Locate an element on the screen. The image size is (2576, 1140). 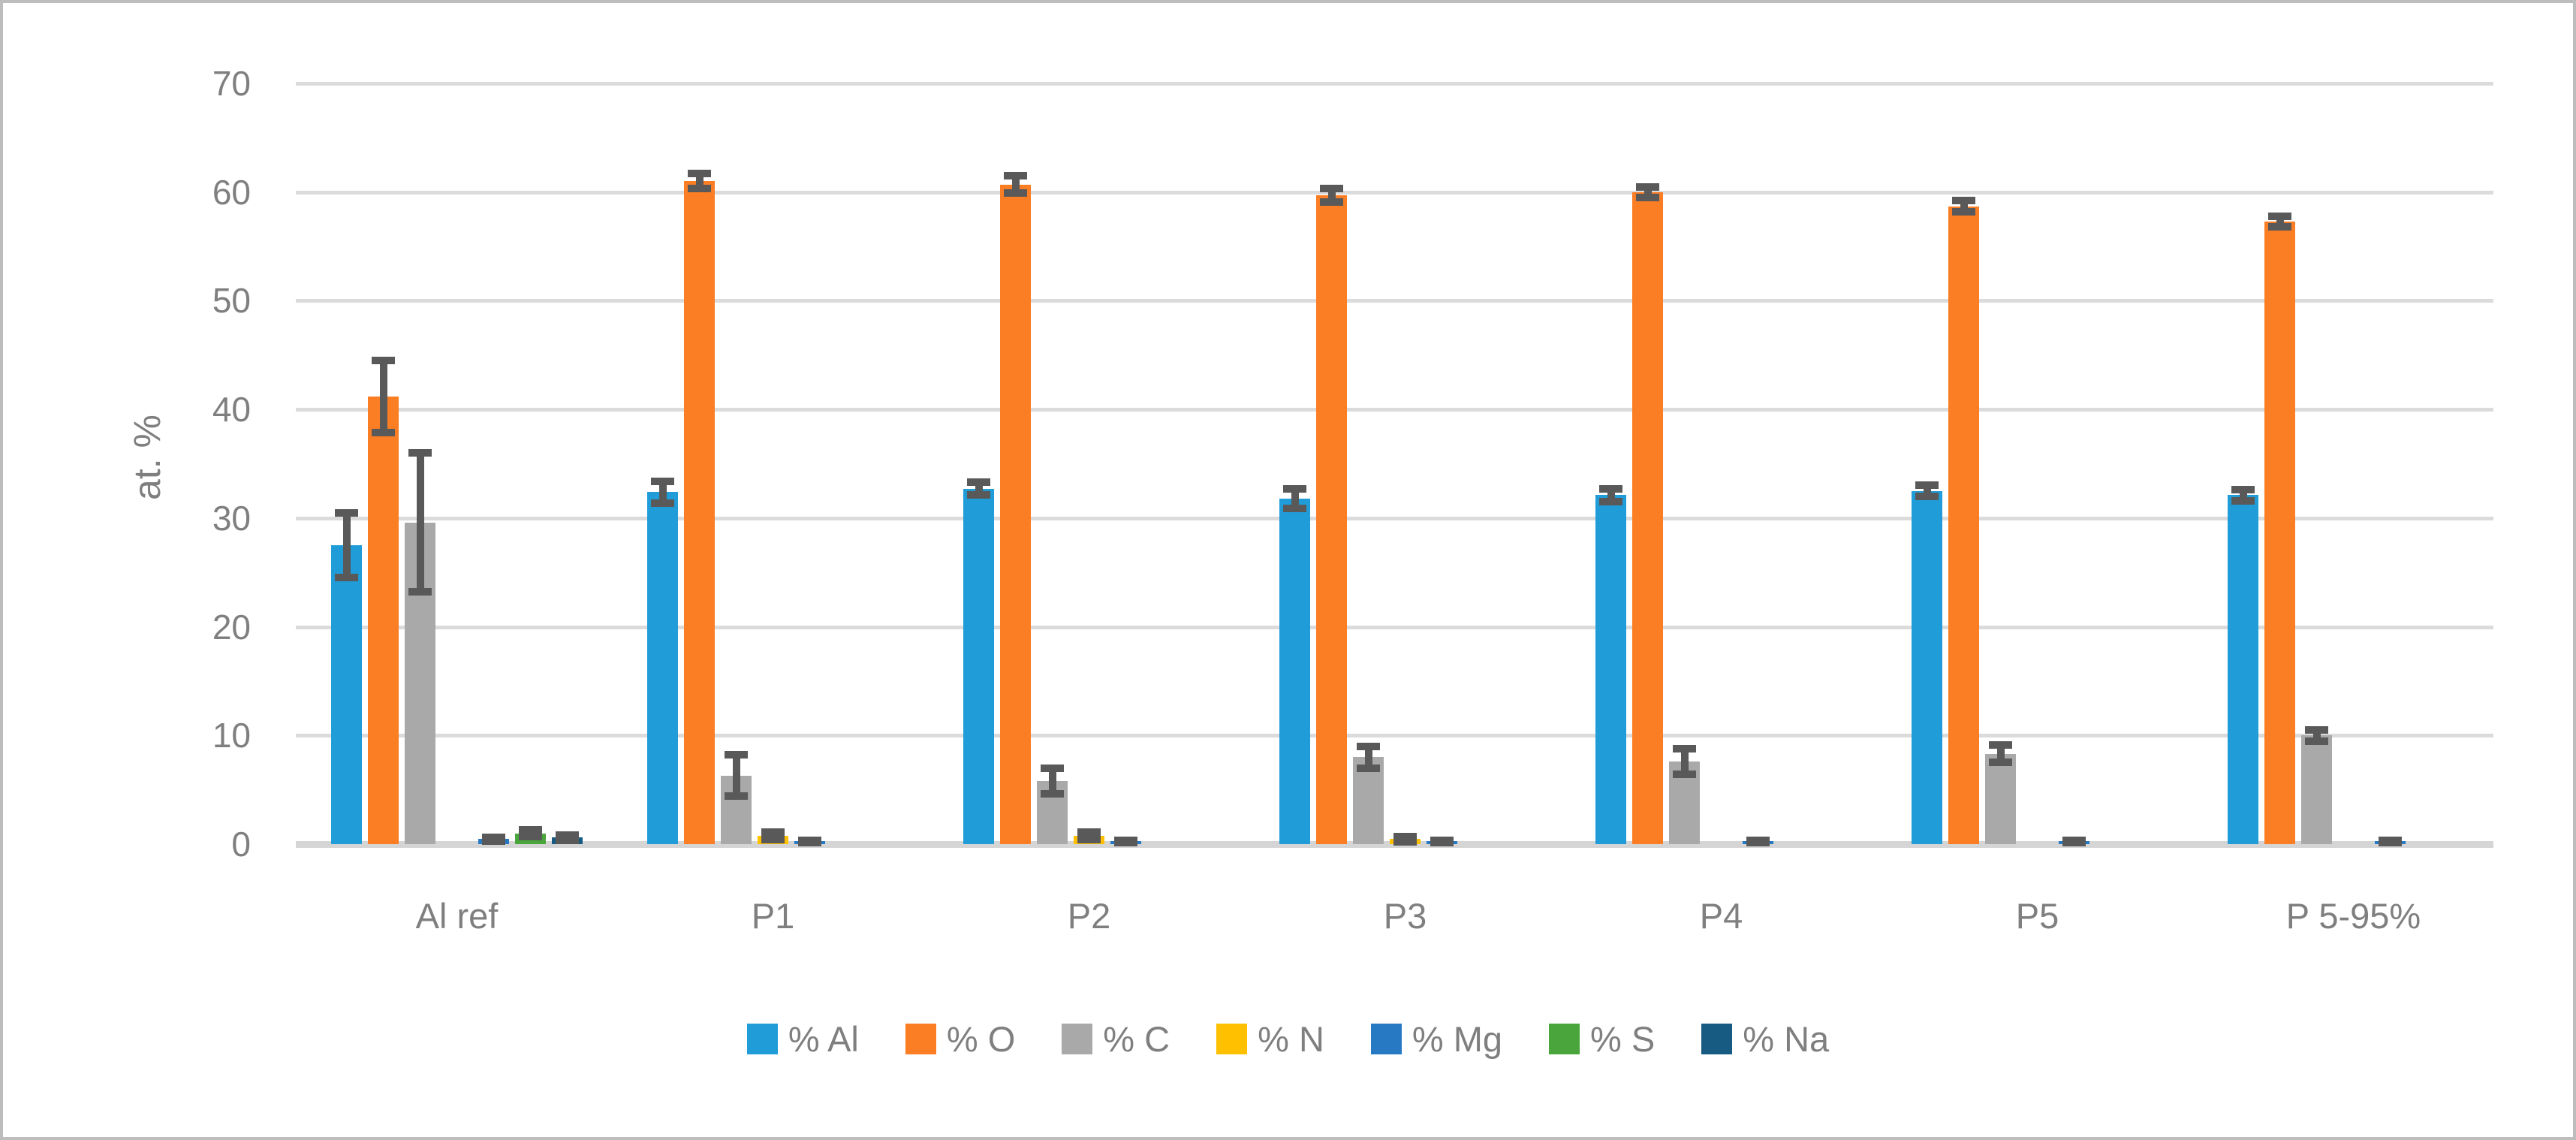
legend-label: % S is located at coordinates (1623, 1039).